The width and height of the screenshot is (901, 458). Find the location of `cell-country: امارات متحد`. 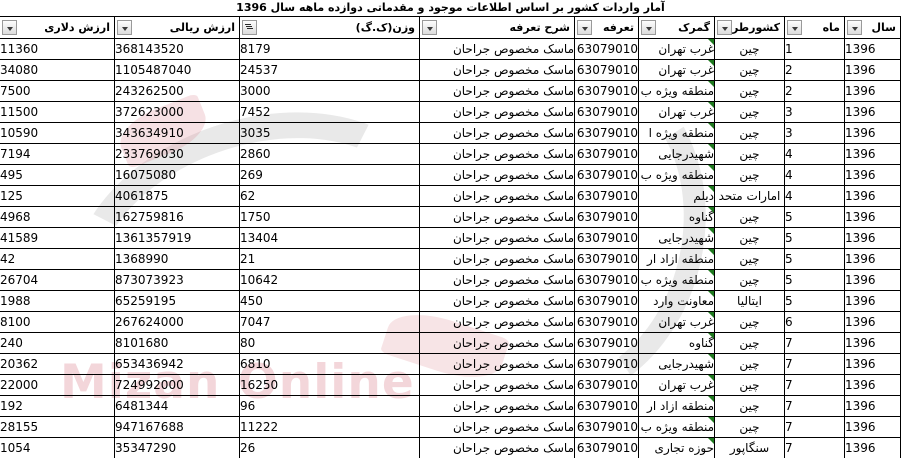

cell-country: امارات متحد is located at coordinates (749, 196).